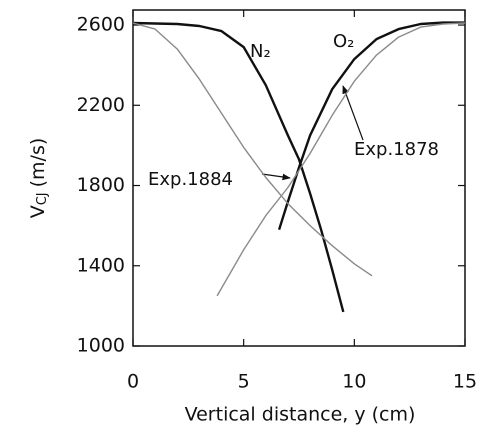  What do you see at coordinates (101, 25) in the screenshot?
I see `y-tick-label: 2600` at bounding box center [101, 25].